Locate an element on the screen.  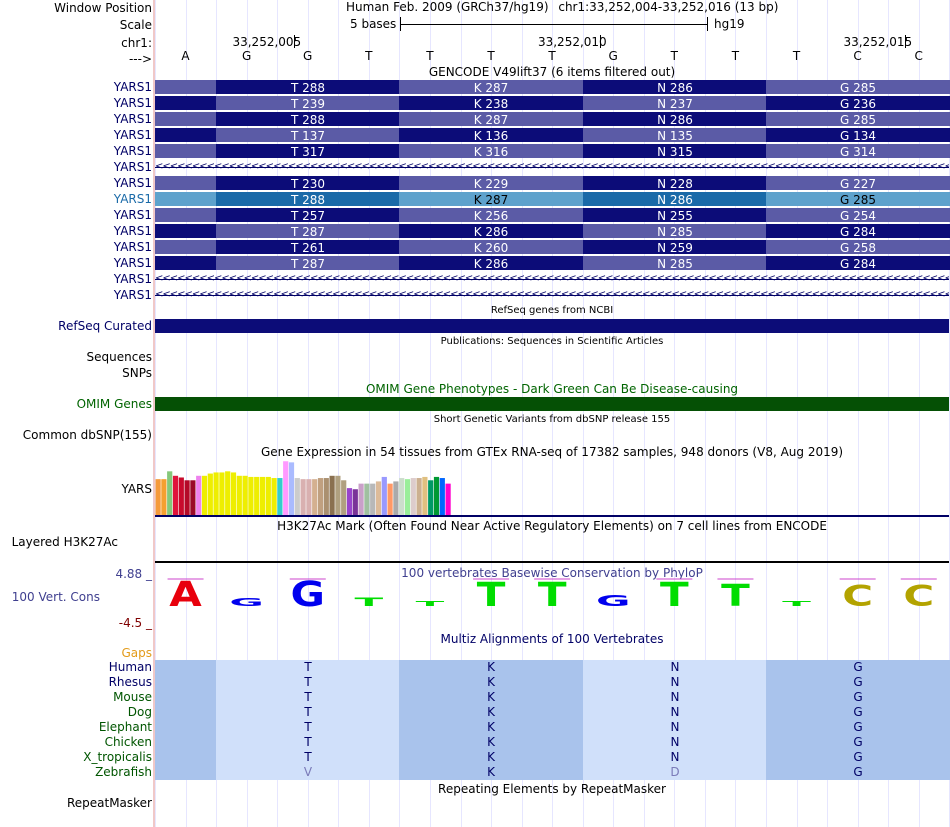
gencode-transcript: T 137 K 136 N 135 G 134 is located at coordinates (552, 135).